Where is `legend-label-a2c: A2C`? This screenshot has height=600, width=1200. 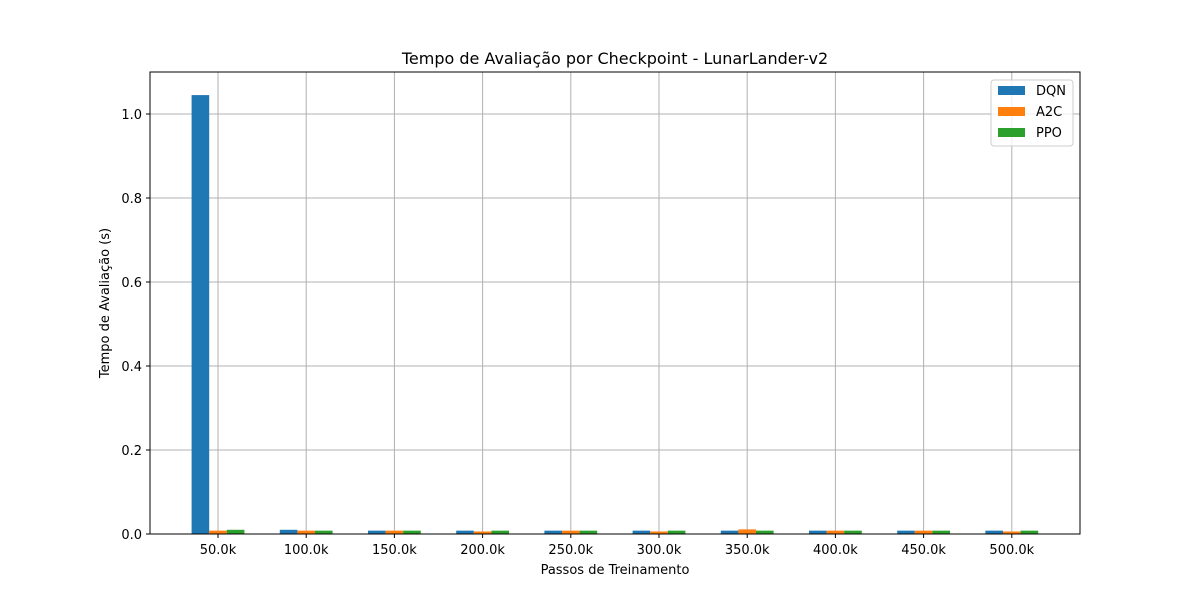
legend-label-a2c: A2C is located at coordinates (1049, 112).